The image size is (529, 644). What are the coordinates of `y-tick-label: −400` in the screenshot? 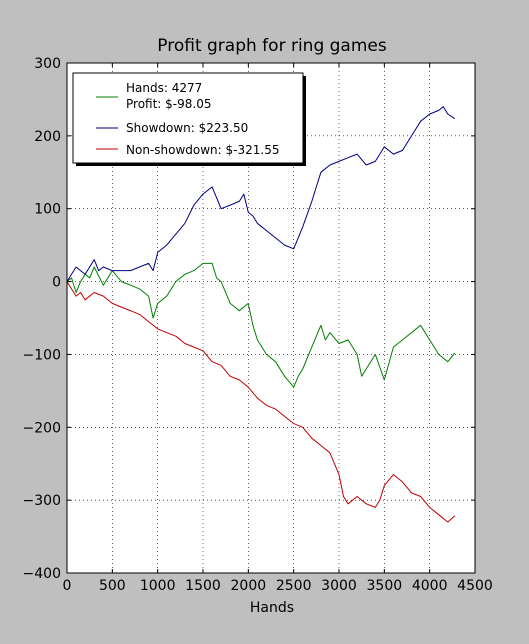 It's located at (42, 574).